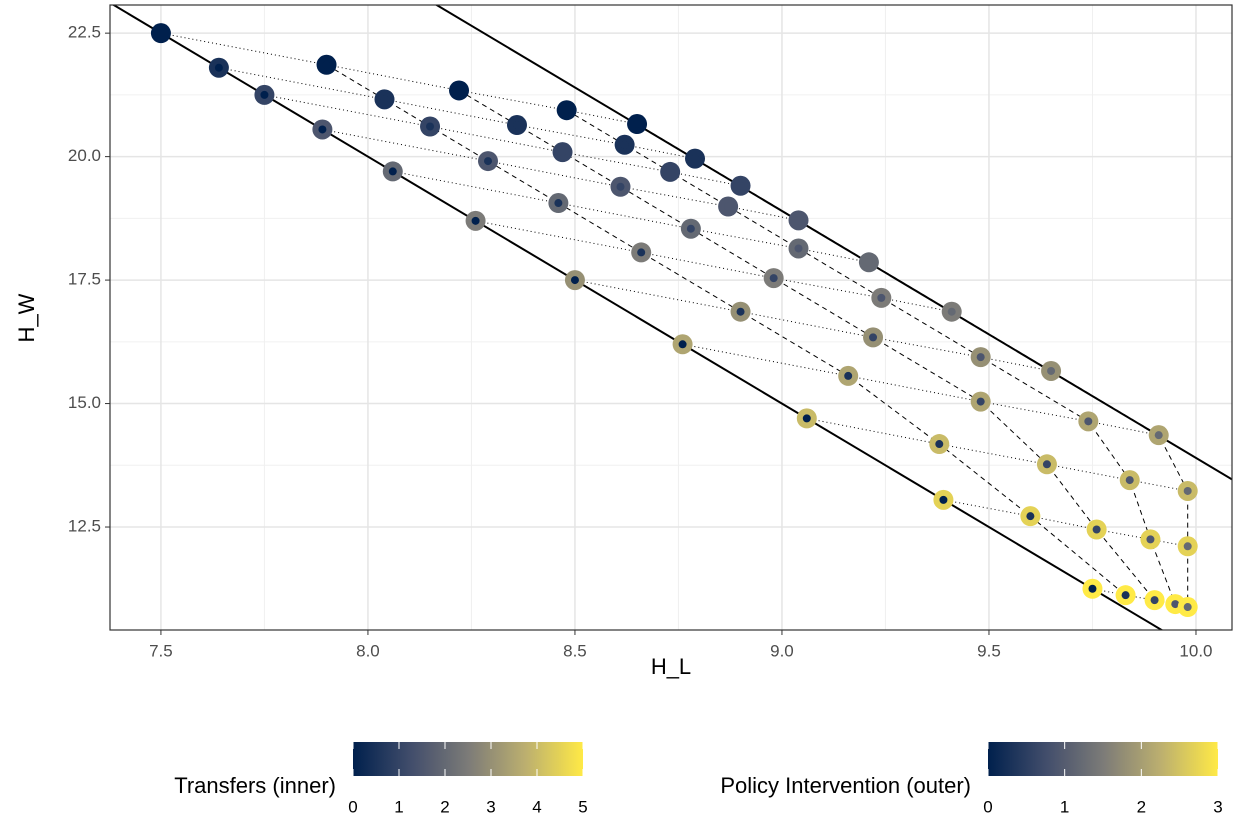  Describe the element at coordinates (84, 32) in the screenshot. I see `y-tick-label: 22.5` at that location.